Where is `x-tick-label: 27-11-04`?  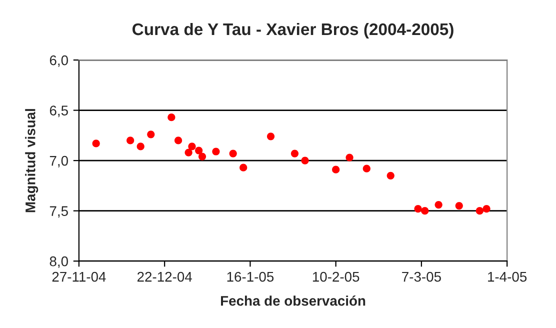
x-tick-label: 27-11-04 is located at coordinates (79, 277).